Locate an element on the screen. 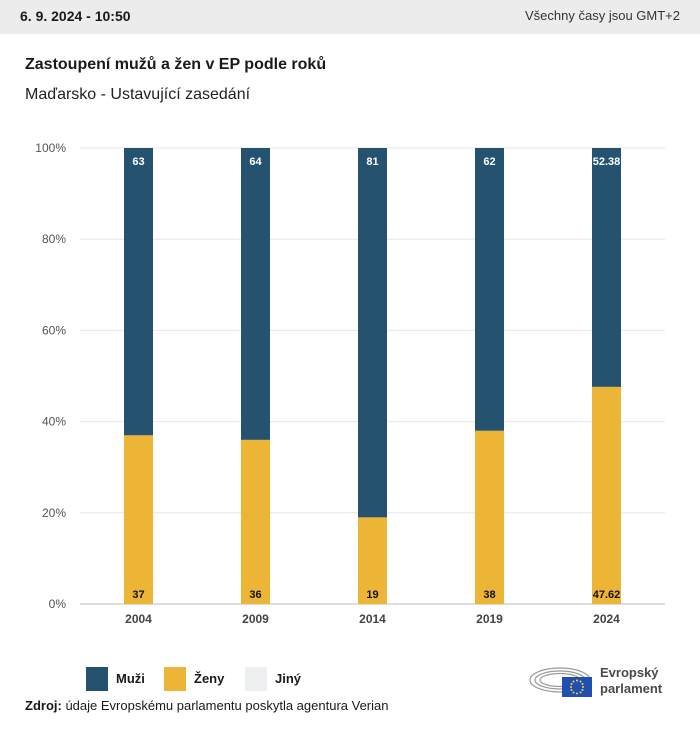  legend-swatch-jiny is located at coordinates (256, 679).